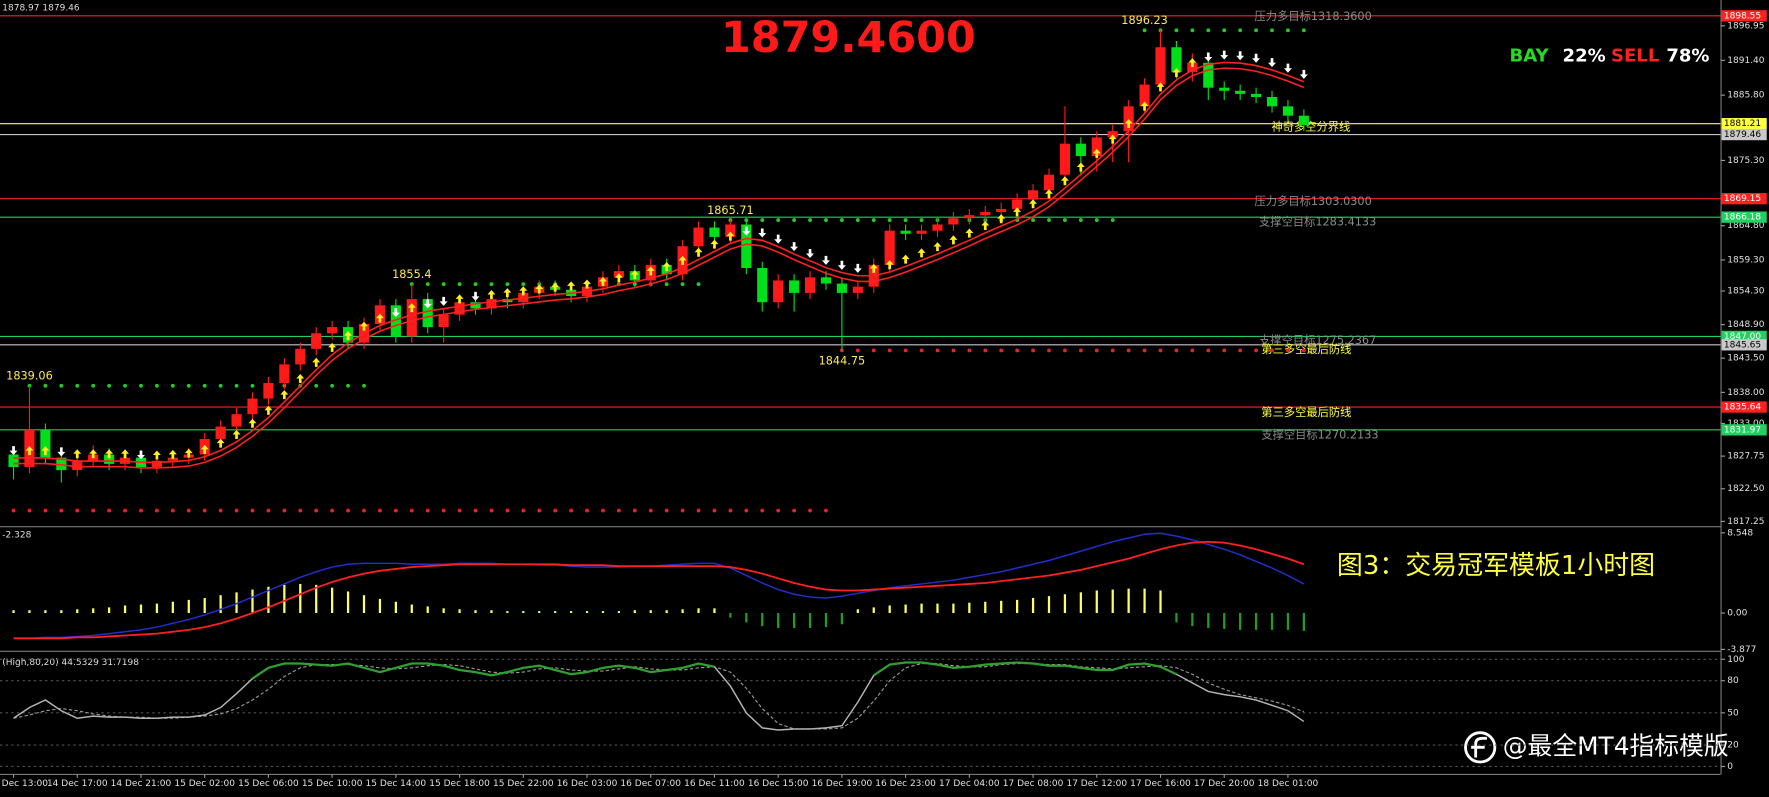 This screenshot has width=1769, height=797. I want to click on x-tick-label: Dec 13:00, so click(25, 784).